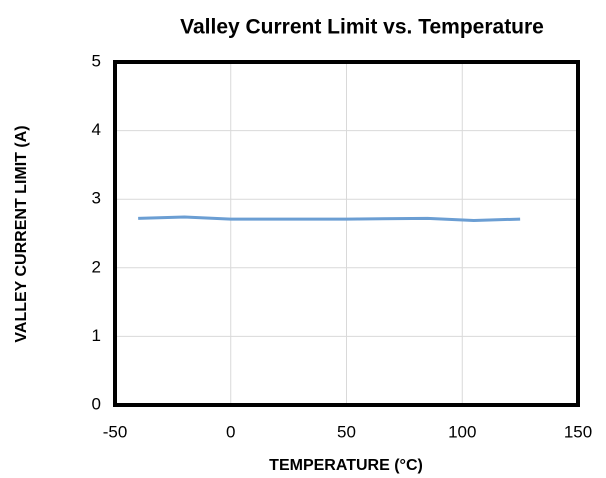 The width and height of the screenshot is (606, 478). Describe the element at coordinates (230, 431) in the screenshot. I see `x-tick-label: 0` at that location.